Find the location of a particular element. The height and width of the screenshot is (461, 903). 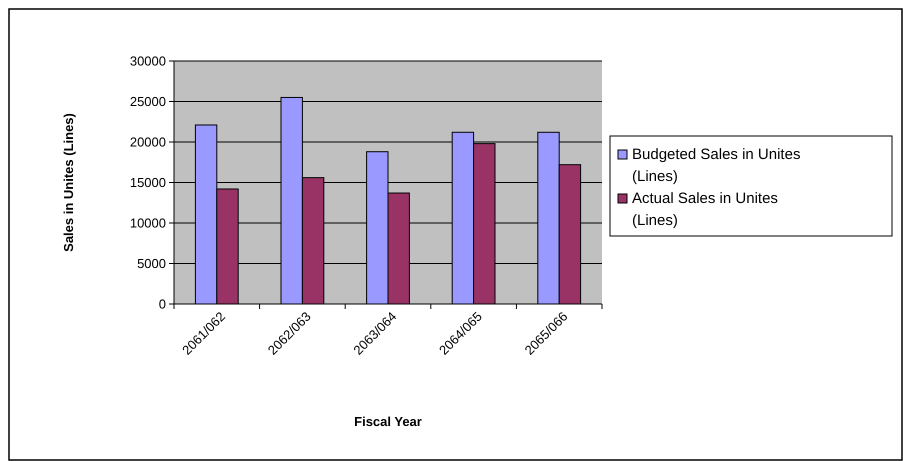

y-tick-label: 10000 is located at coordinates (148, 223).